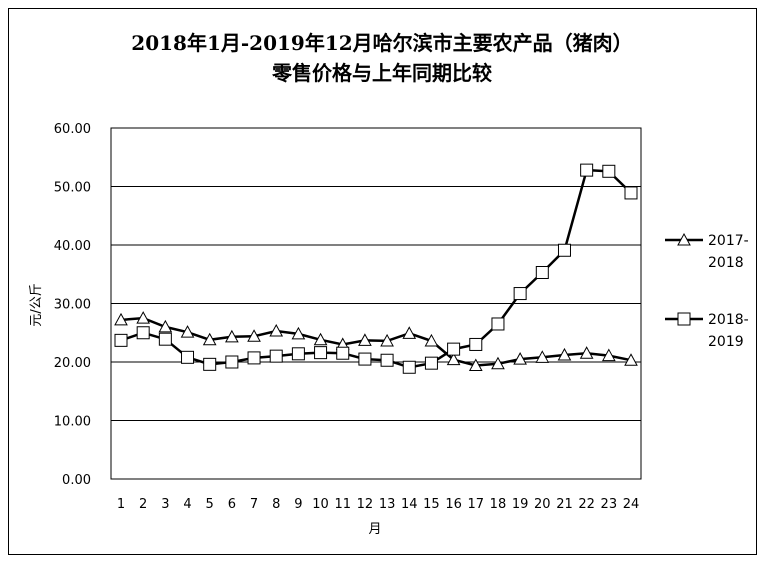 The height and width of the screenshot is (563, 765). I want to click on y-tick-label: 50.00, so click(72, 188).